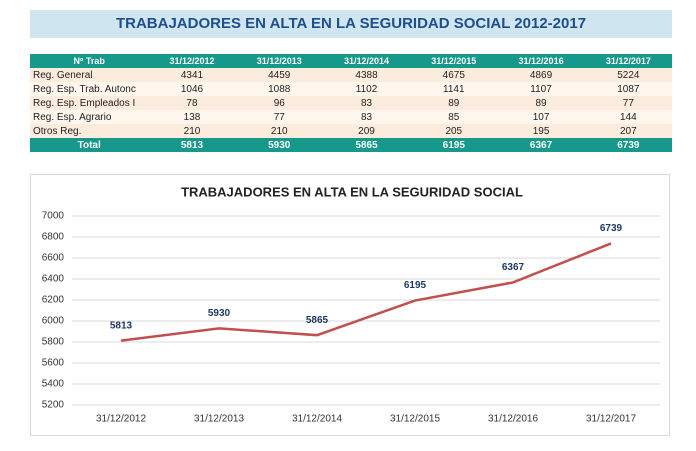 This screenshot has width=696, height=451. Describe the element at coordinates (366, 75) in the screenshot. I see `cell: 4388` at that location.